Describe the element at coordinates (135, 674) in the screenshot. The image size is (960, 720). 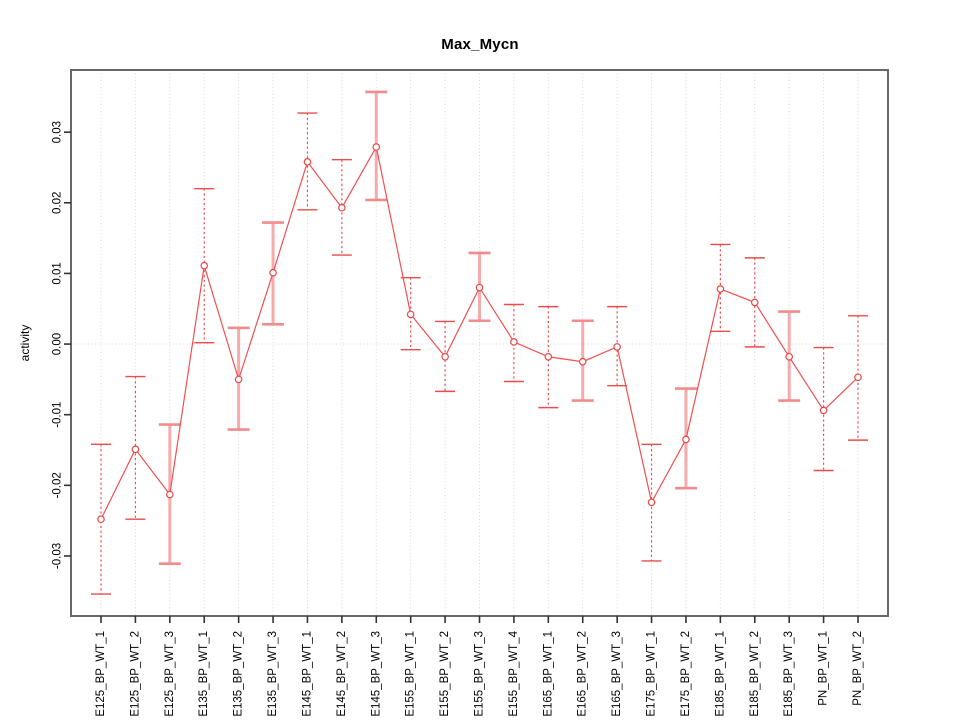
I see `x-tick-label: E125_BP_WT_2` at that location.